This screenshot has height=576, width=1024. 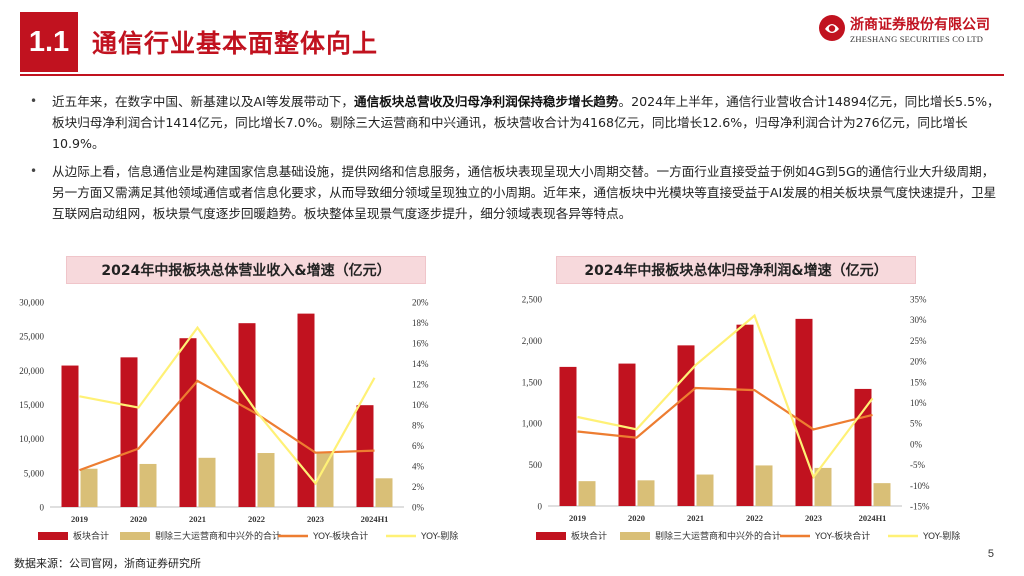 I want to click on y-tick-label-left: 15,000, so click(x=31, y=405).